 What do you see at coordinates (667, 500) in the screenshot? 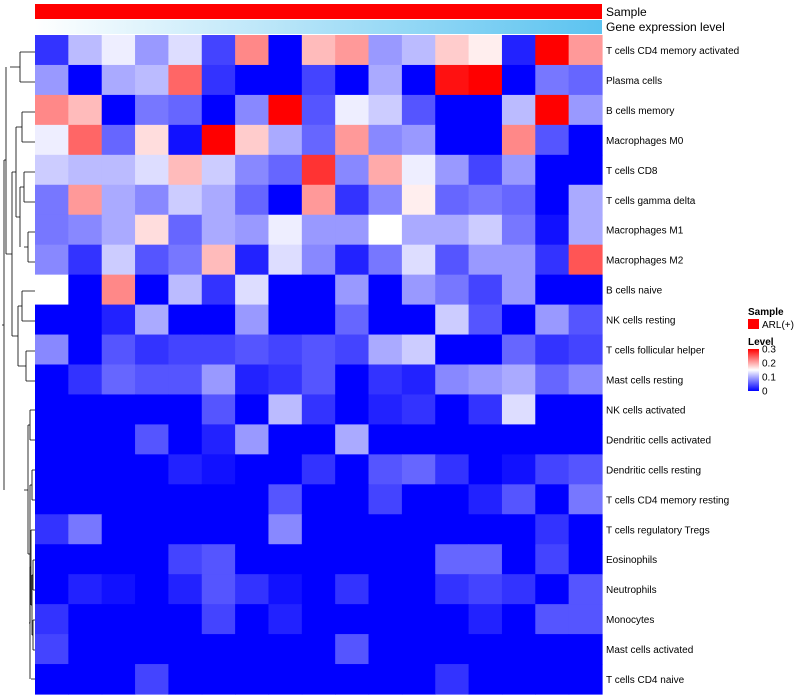
I see `row-label: T cells CD4 memory resting` at bounding box center [667, 500].